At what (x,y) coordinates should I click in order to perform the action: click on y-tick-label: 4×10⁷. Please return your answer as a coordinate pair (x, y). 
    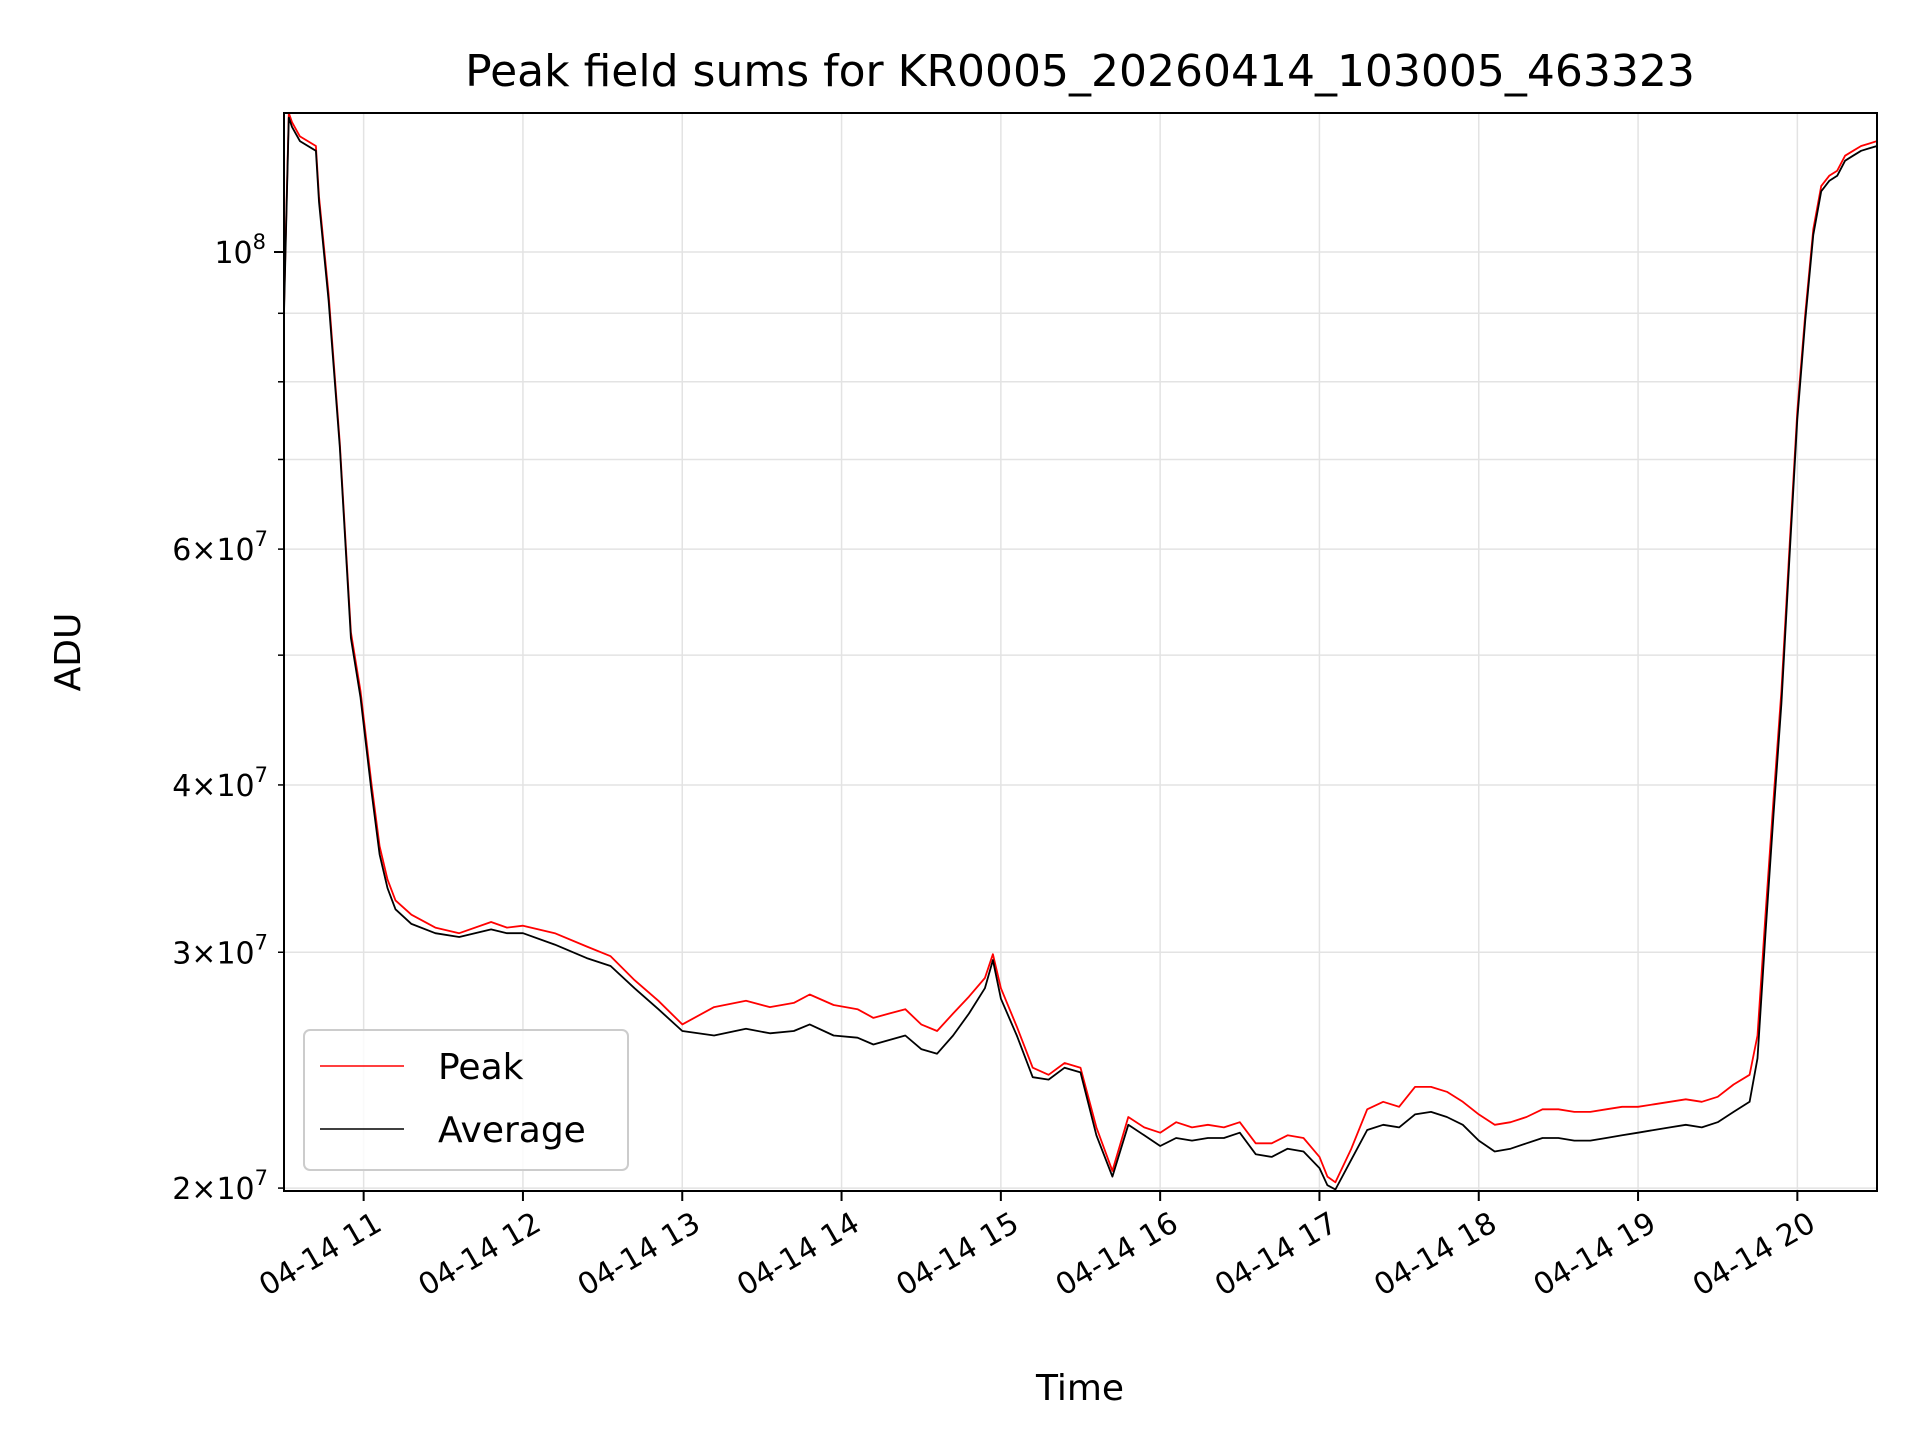
    Looking at the image, I should click on (220, 783).